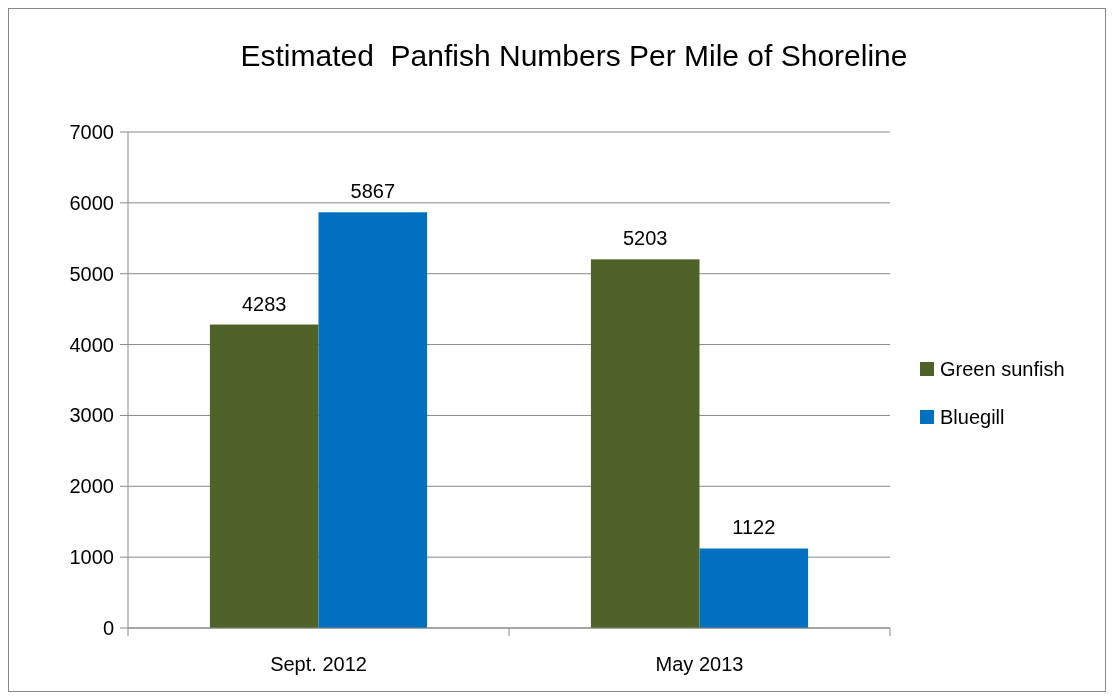 The image size is (1114, 700). I want to click on y-tick-label: 6000, so click(91, 202).